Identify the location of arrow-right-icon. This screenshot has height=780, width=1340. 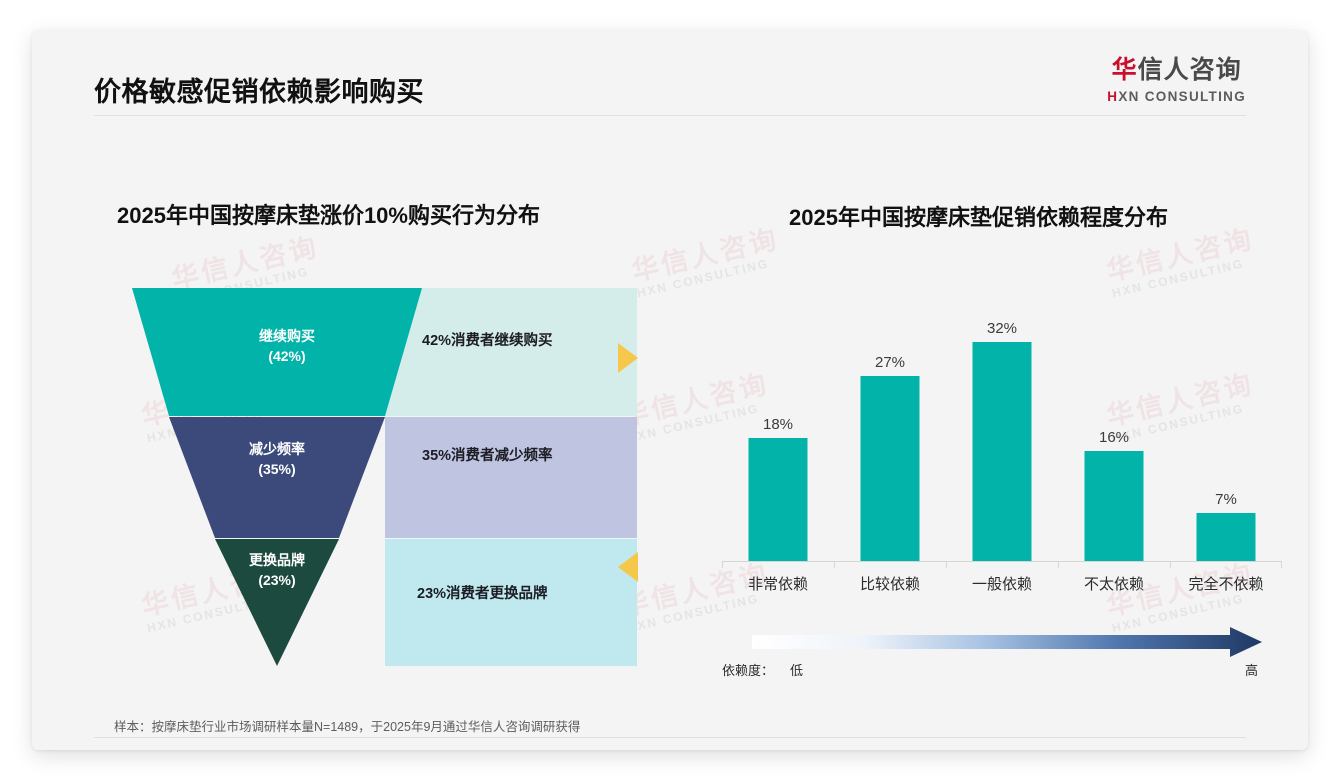
(628, 358).